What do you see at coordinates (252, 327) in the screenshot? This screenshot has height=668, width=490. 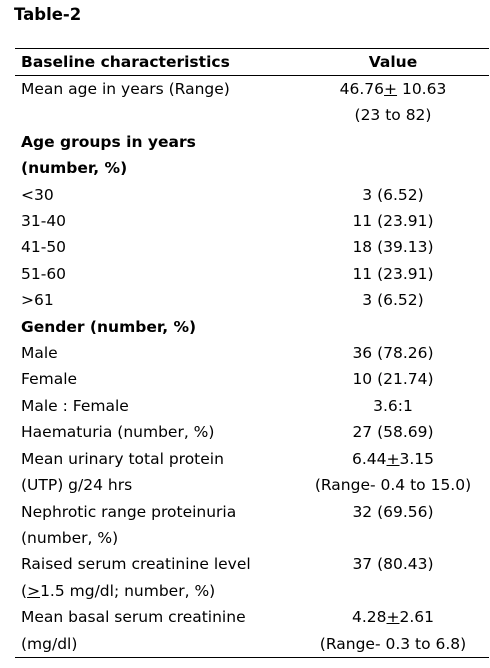 I see `table-row: Gender (number, %)` at bounding box center [252, 327].